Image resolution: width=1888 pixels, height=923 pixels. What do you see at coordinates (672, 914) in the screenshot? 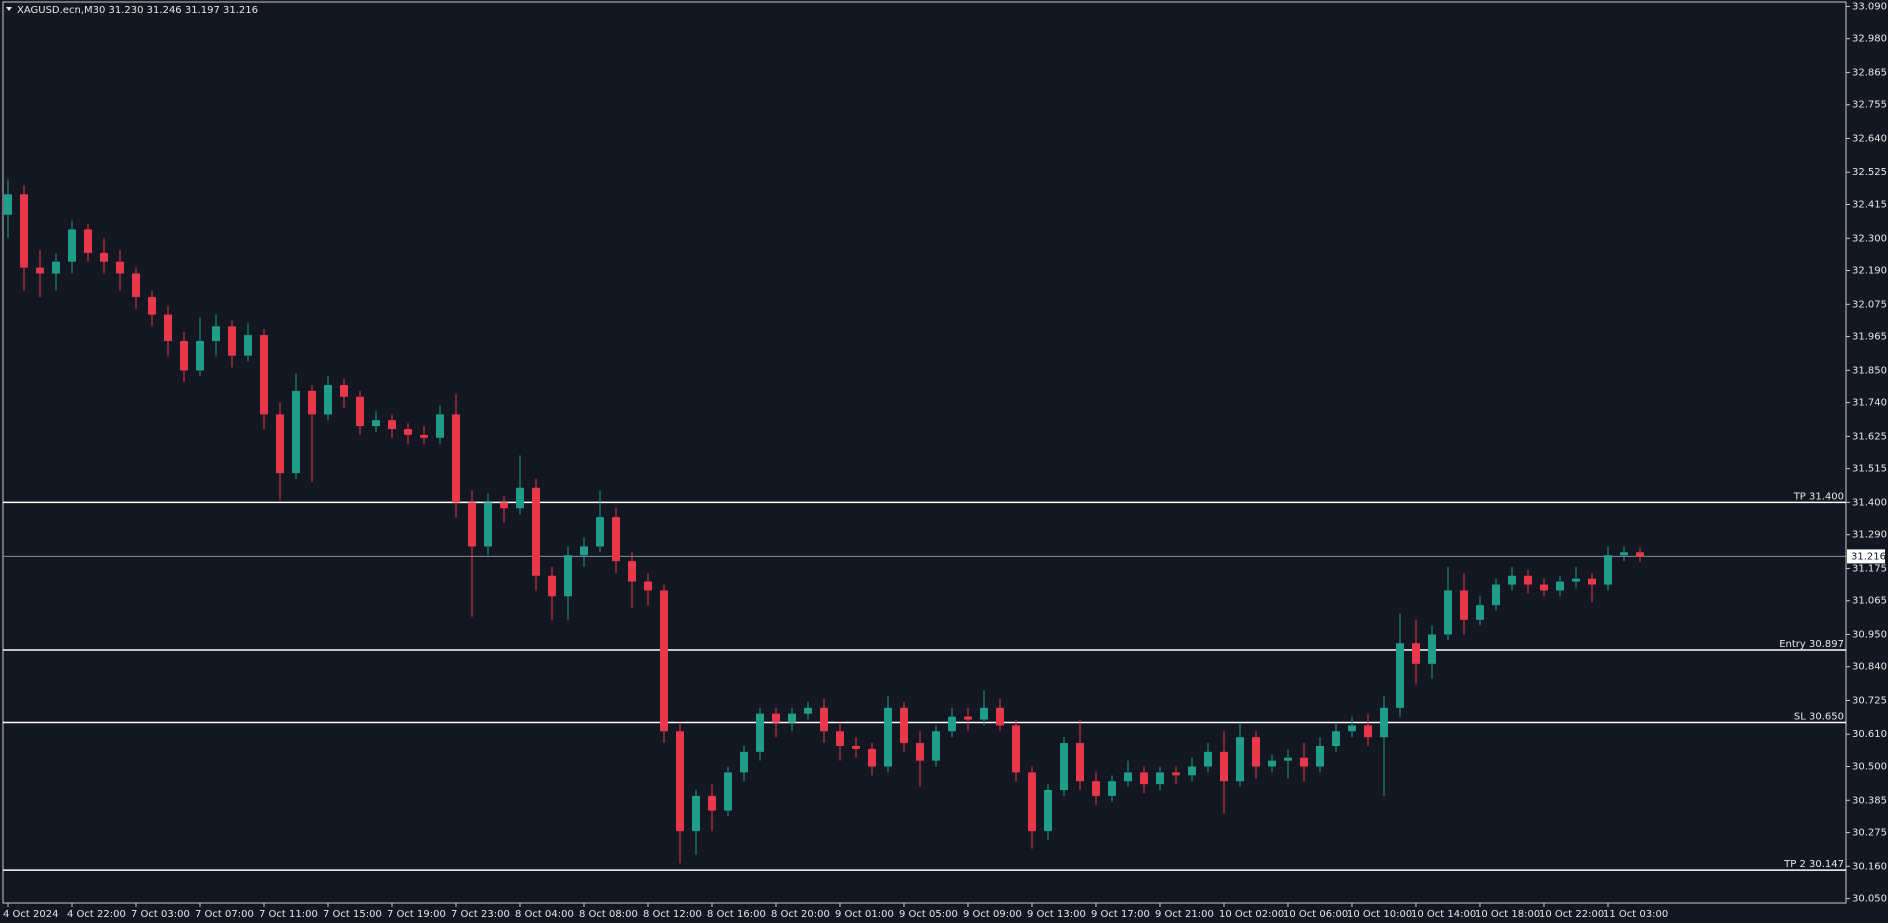
I see `x-tick-label: 8 Oct 12:00` at bounding box center [672, 914].